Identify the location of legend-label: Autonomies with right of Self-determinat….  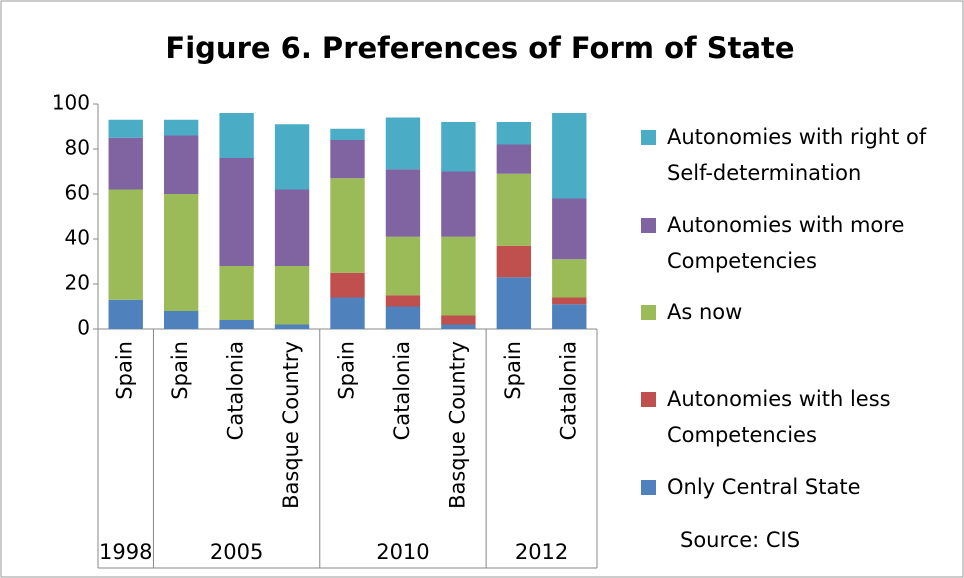
(797, 155).